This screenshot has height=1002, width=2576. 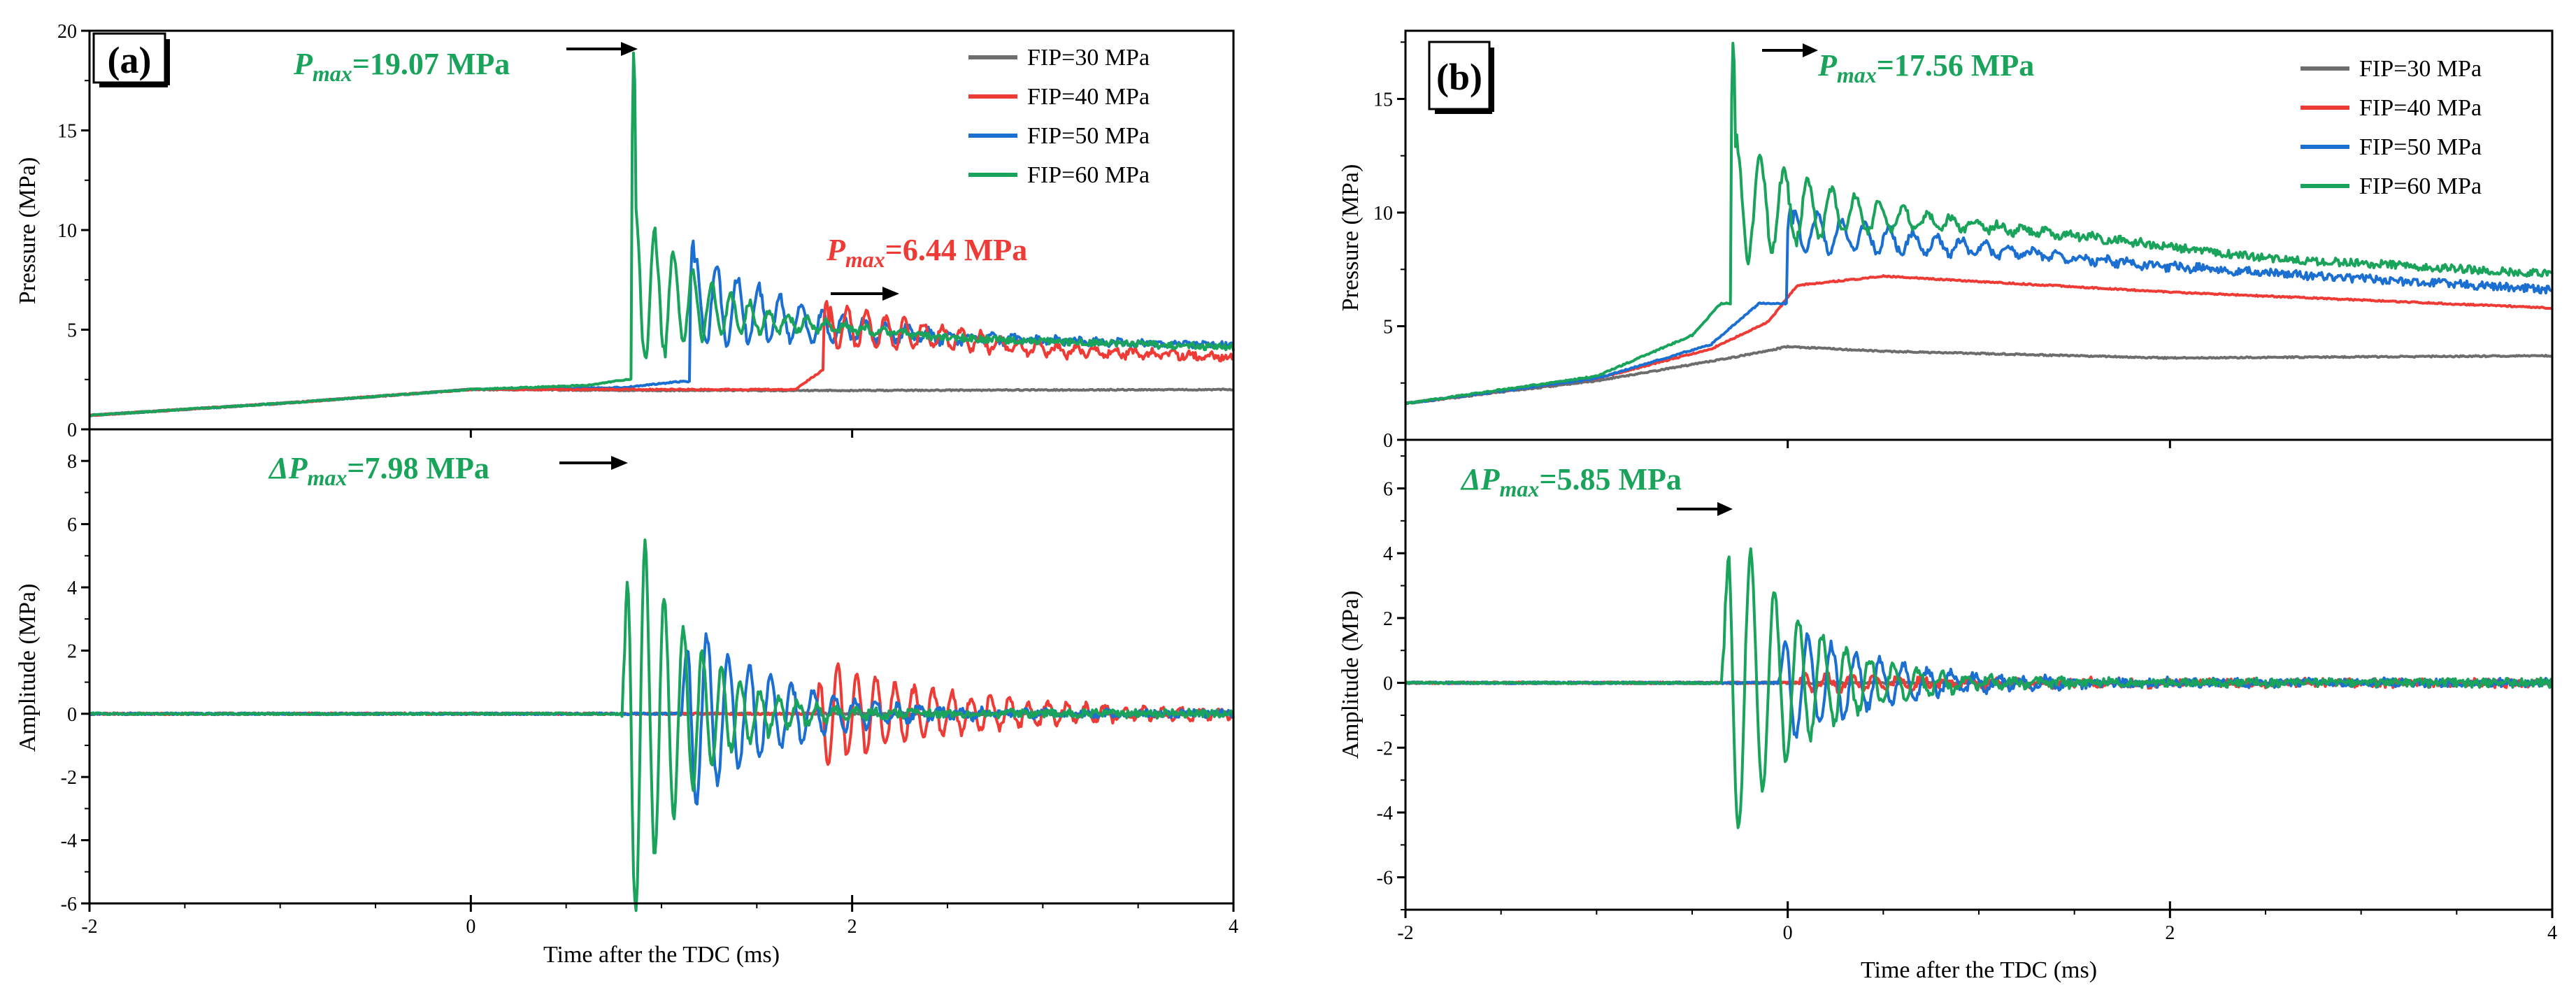 What do you see at coordinates (2391, 127) in the screenshot?
I see `panel-b-legend: FIP=30 MPa FIP=40 MPa FIP=50 MPa FIP=60 MPa` at bounding box center [2391, 127].